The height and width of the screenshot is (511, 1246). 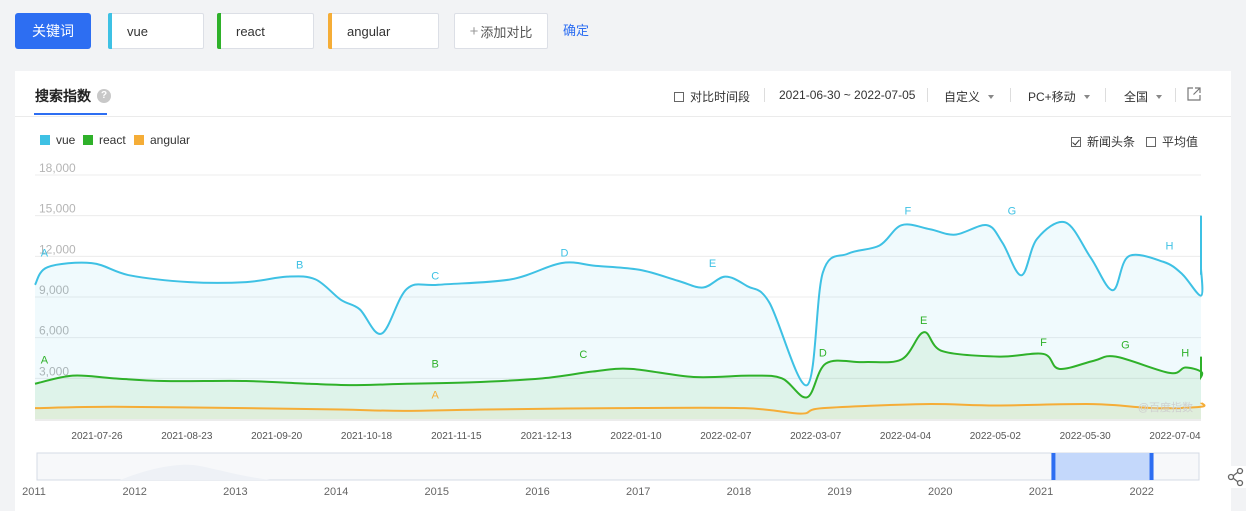 I want to click on y-tick-label: 12,000, so click(x=57, y=249).